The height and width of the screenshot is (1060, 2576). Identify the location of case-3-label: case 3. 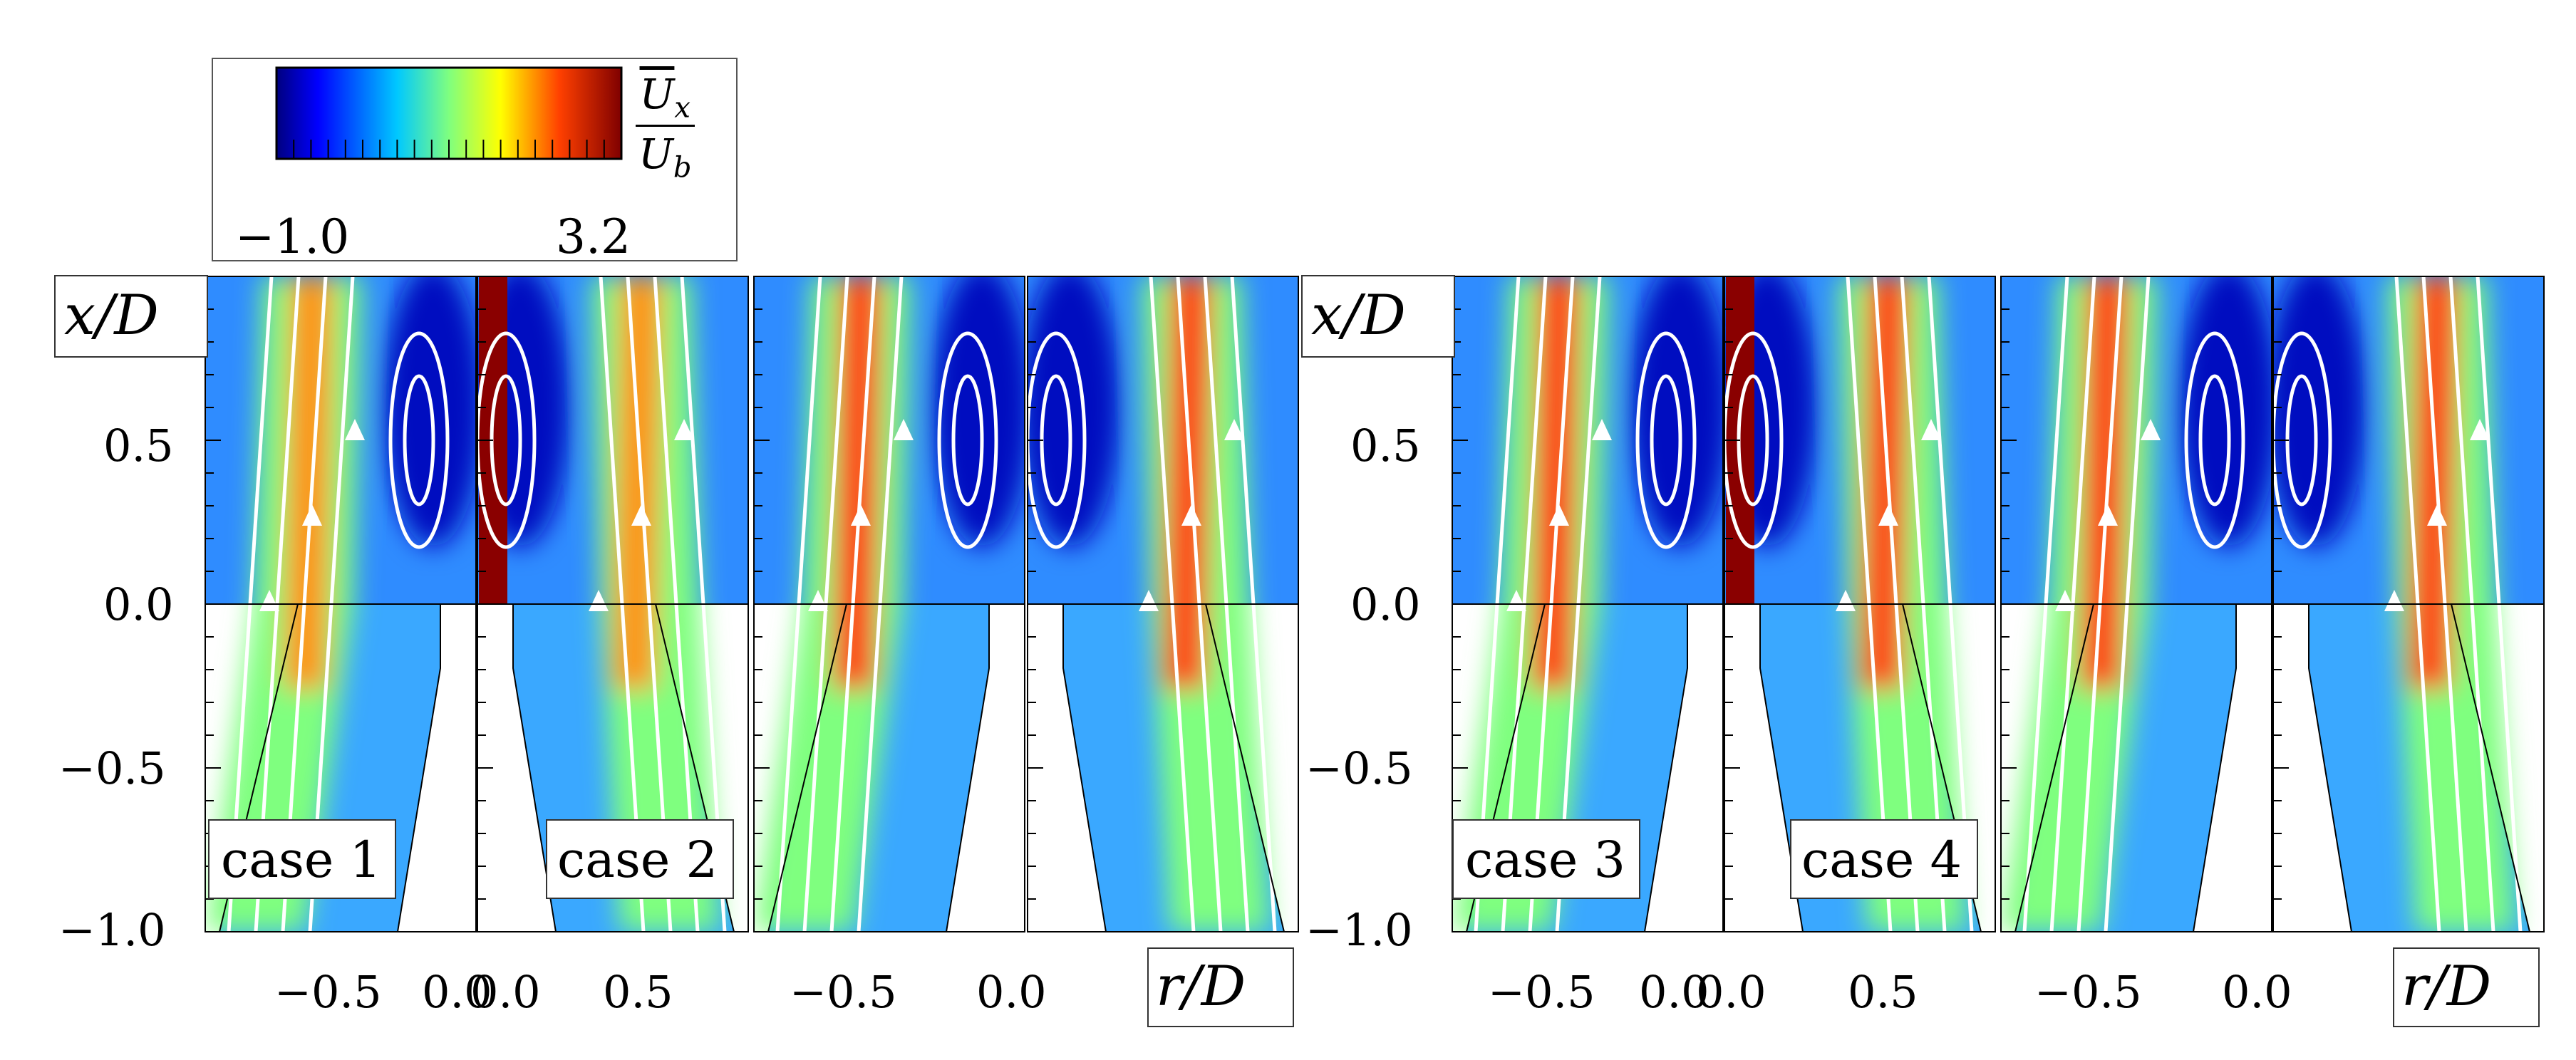
(1545, 860).